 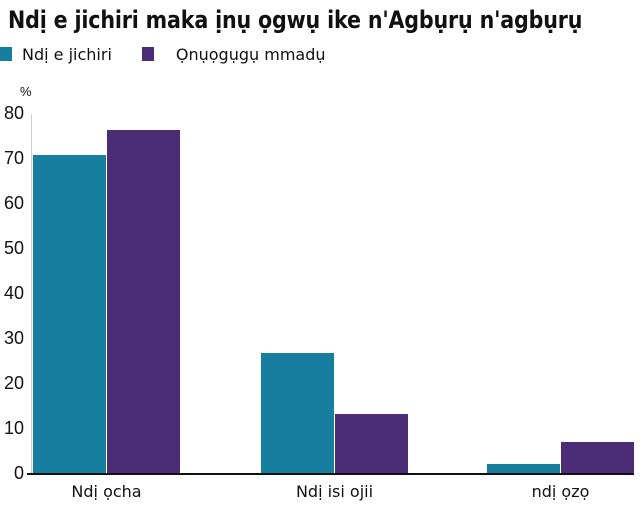 What do you see at coordinates (13, 158) in the screenshot?
I see `y-tick-label: 70` at bounding box center [13, 158].